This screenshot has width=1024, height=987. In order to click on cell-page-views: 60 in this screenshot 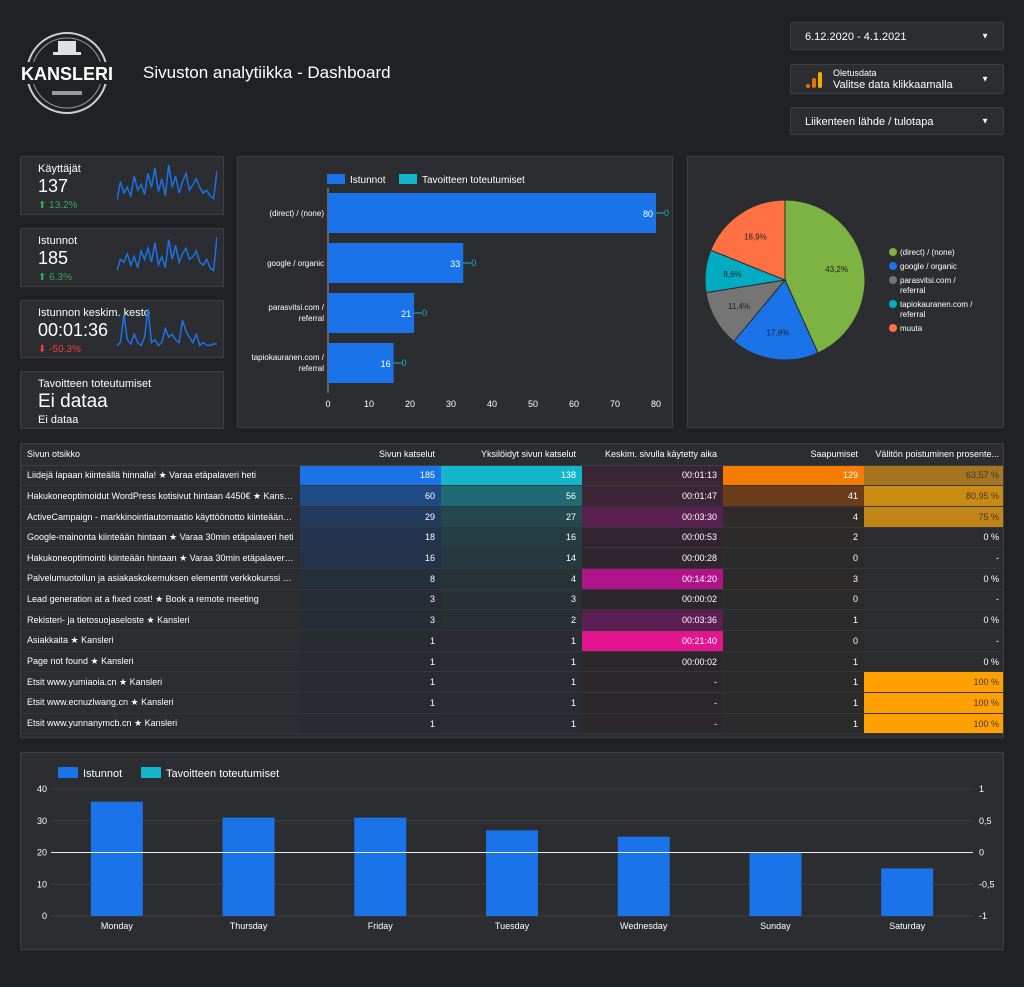, I will do `click(370, 496)`.